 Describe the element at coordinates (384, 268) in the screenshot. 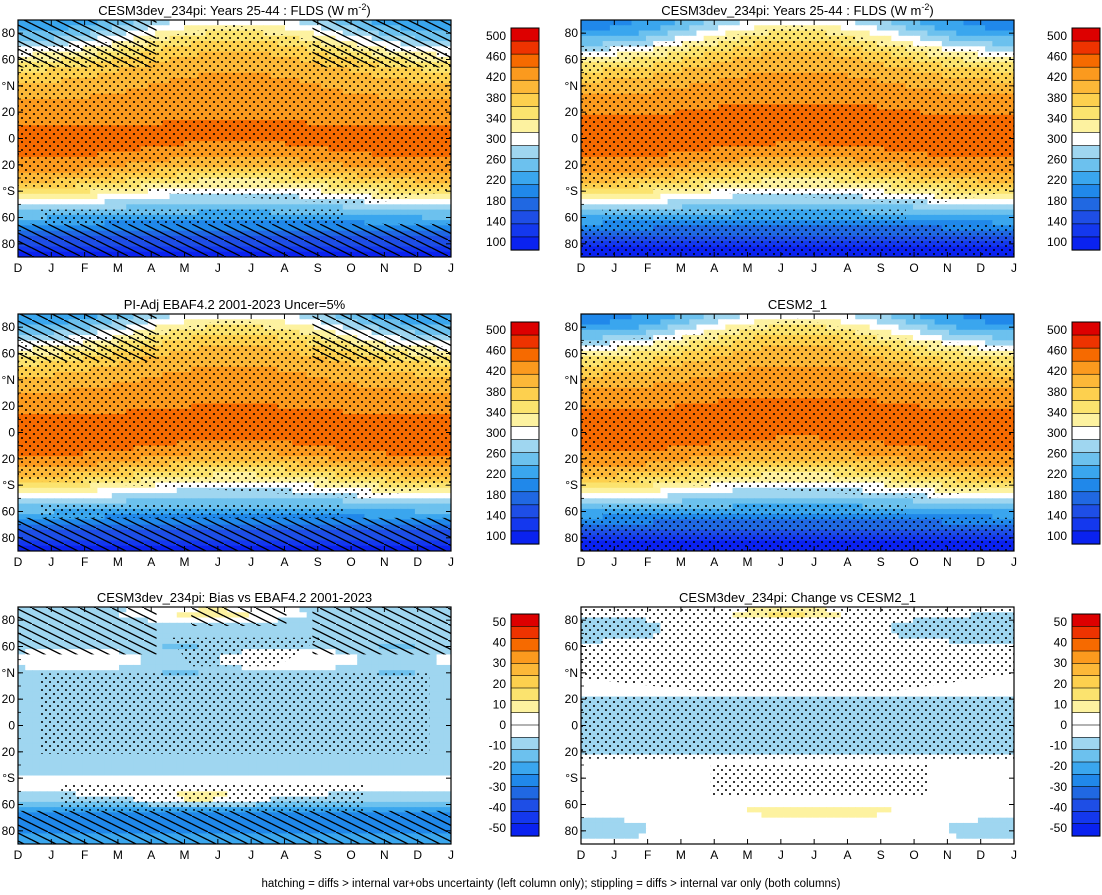

I see `x-tick-label: N` at that location.